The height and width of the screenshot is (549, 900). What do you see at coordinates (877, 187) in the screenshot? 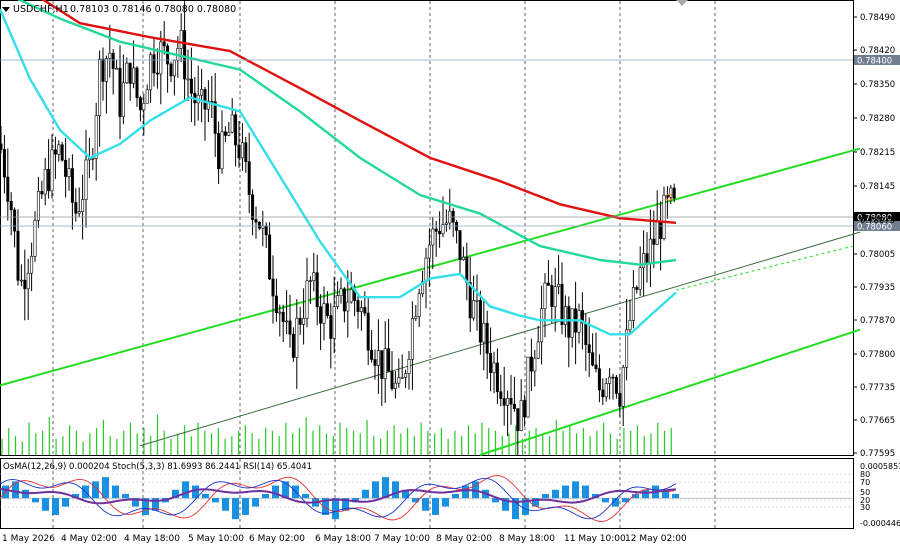
I see `price-tick-label: 0.78145` at bounding box center [877, 187].